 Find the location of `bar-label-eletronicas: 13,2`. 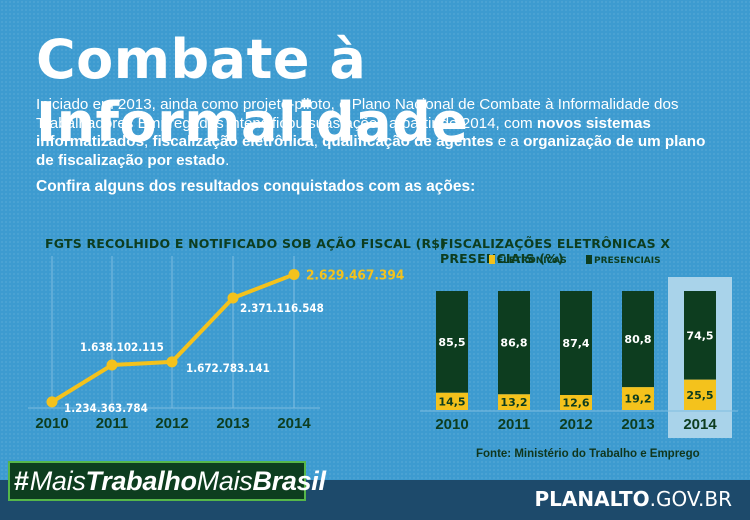

bar-label-eletronicas: 13,2 is located at coordinates (513, 402).